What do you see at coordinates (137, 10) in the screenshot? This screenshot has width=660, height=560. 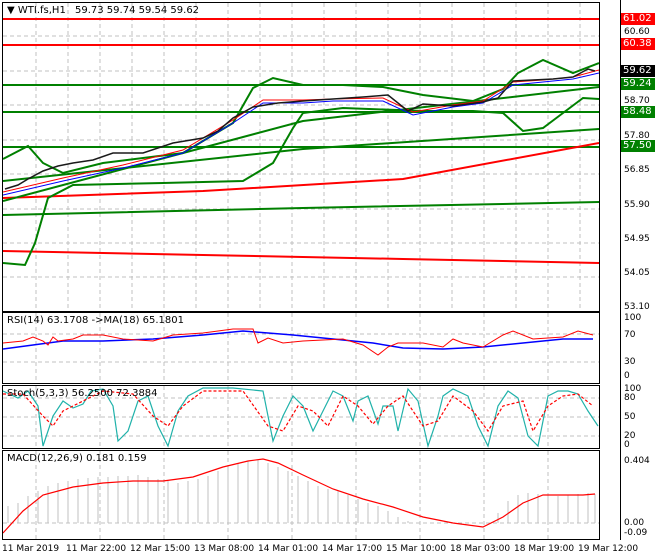 I see `ohlc-values: 59.73 59.74 59.54 59.62` at bounding box center [137, 10].